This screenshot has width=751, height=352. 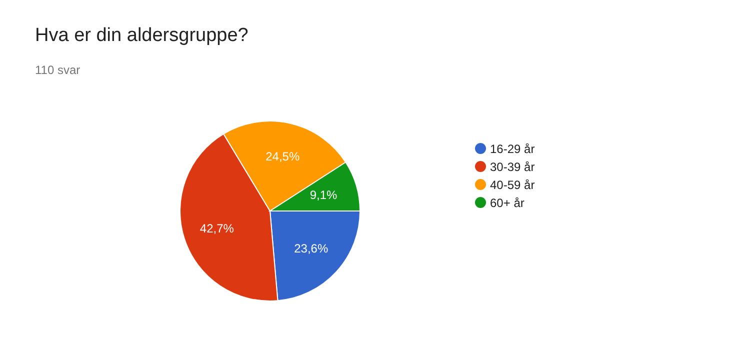 I want to click on chart-title: Hva er din aldersgruppe?, so click(x=141, y=36).